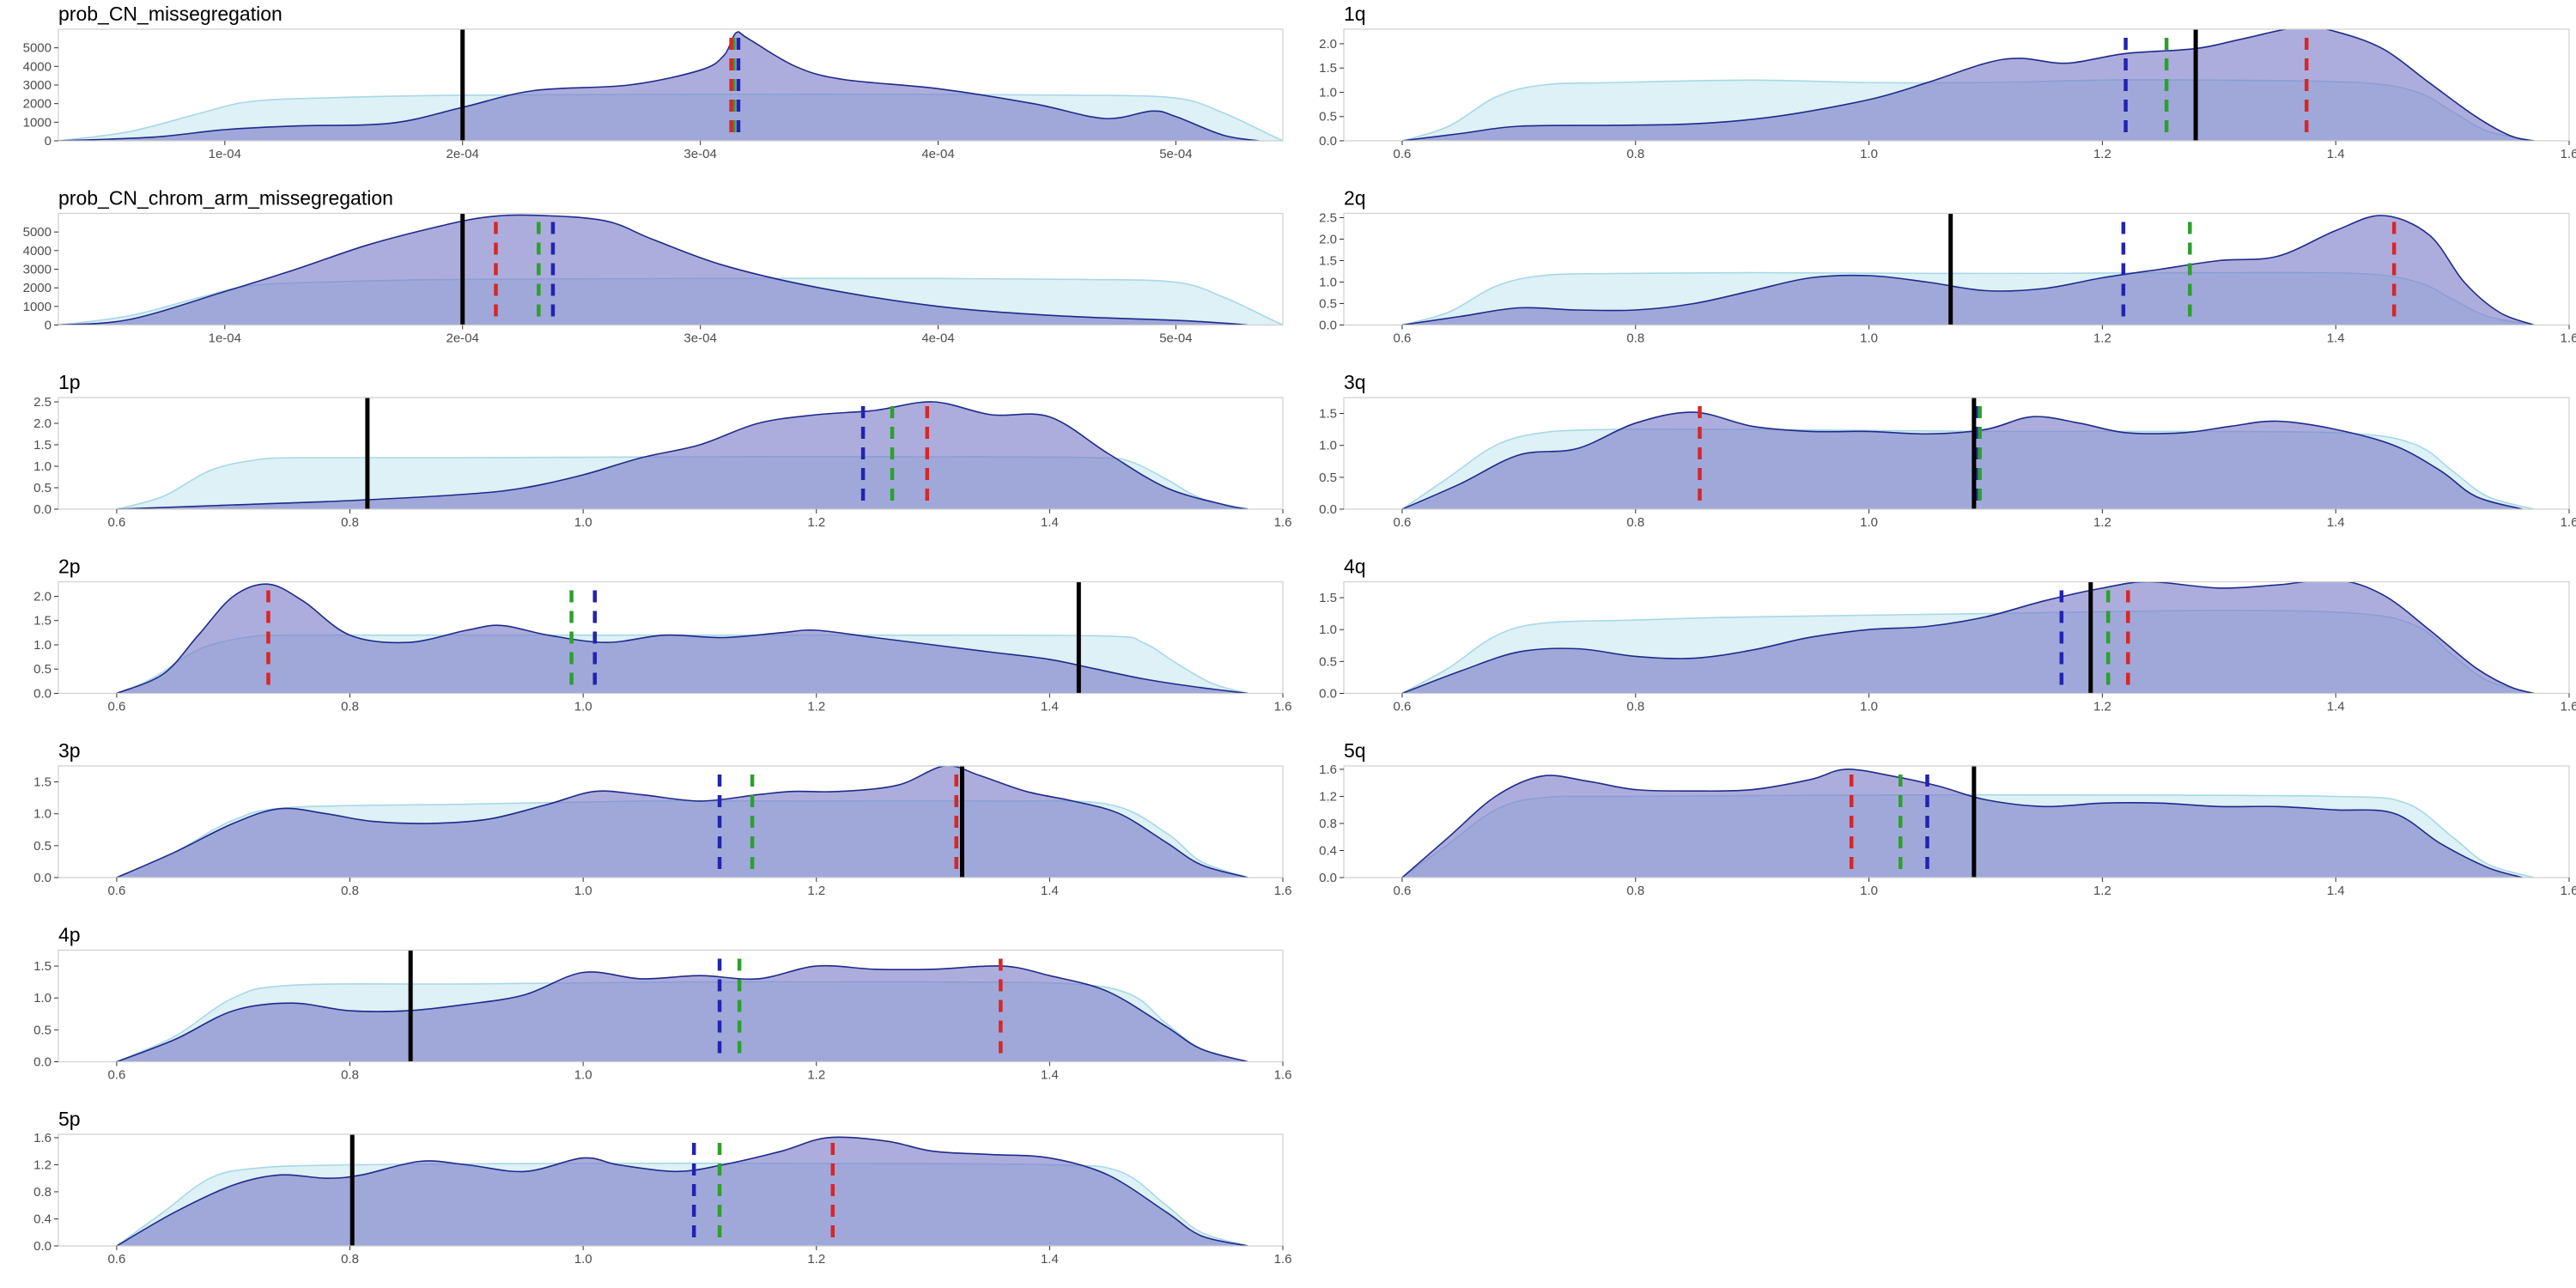 The width and height of the screenshot is (2576, 1288). I want to click on panel-3q: 3q 0.0 0.5 1.0 1.5 0.6 0.8 1.0 1.2 1.4 1.6, so click(1947, 450).